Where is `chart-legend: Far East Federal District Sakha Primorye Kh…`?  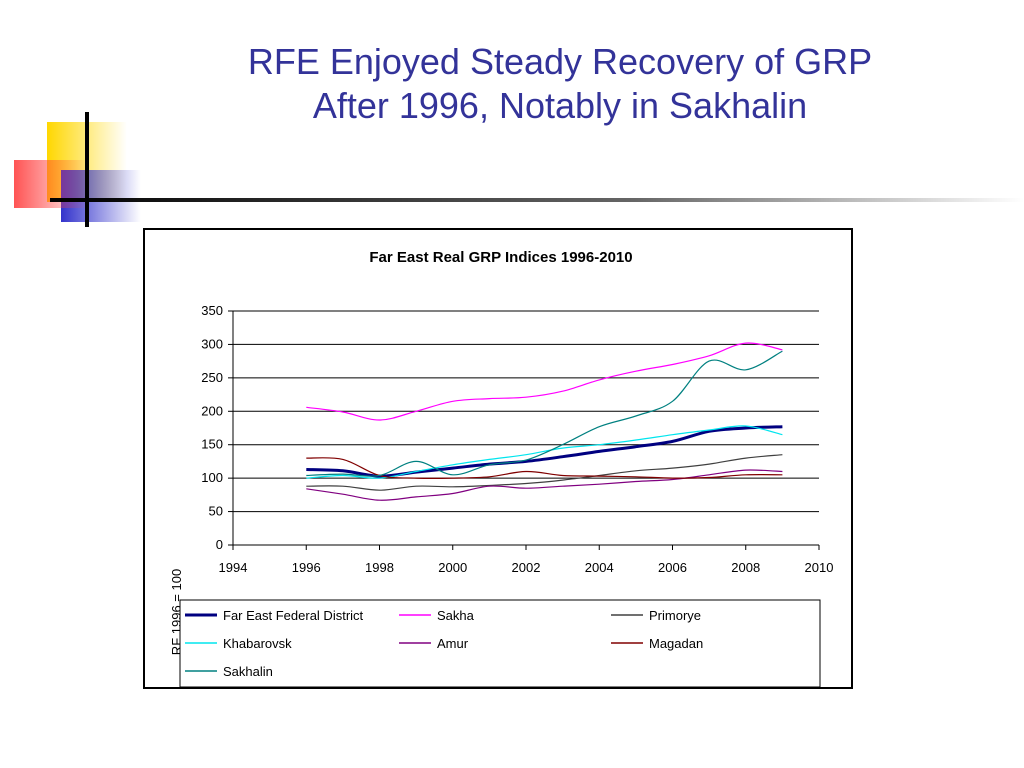 chart-legend: Far East Federal District Sakha Primorye Kh… is located at coordinates (500, 643).